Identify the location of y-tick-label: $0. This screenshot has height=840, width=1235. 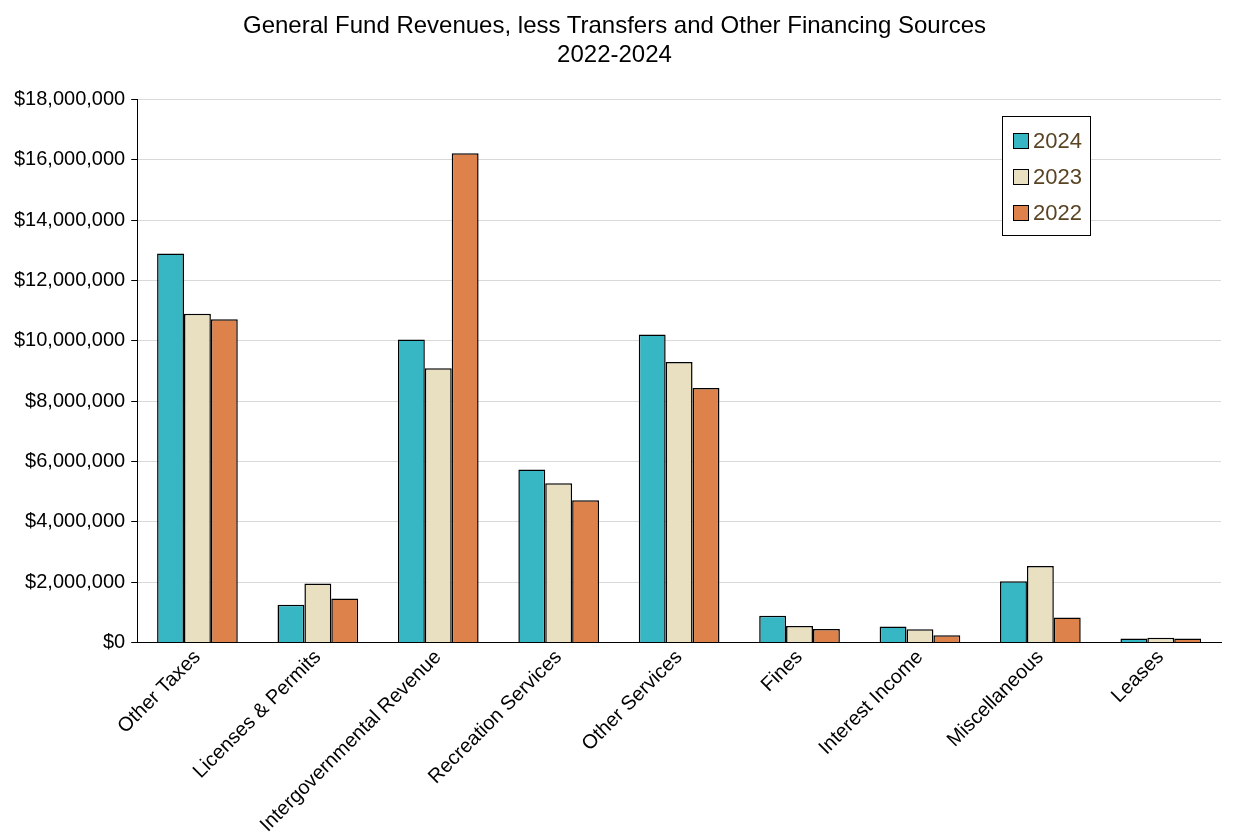
(114, 641).